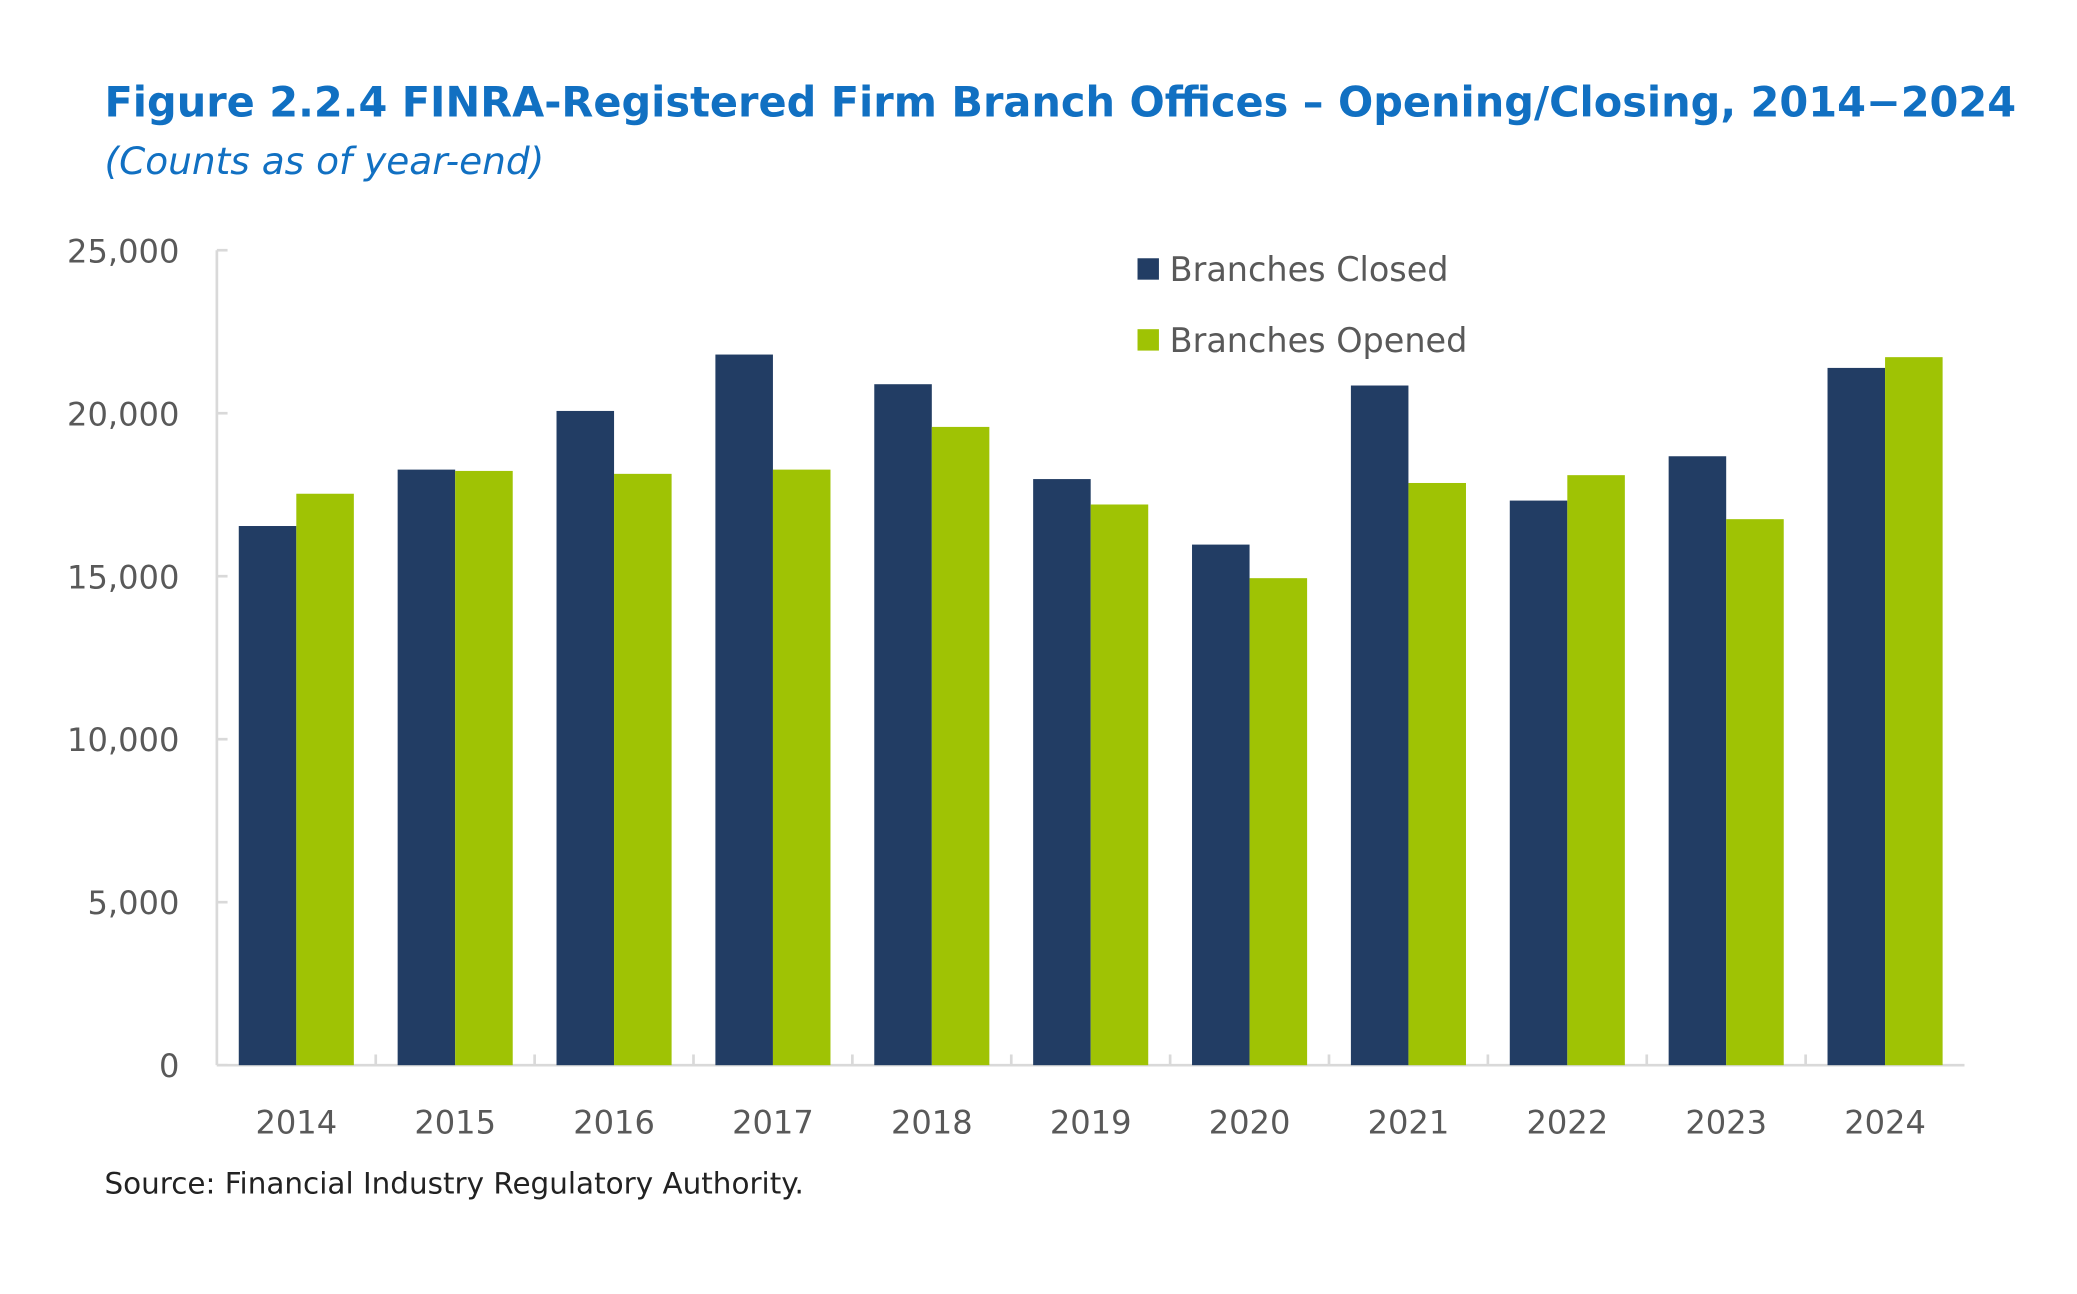 The width and height of the screenshot is (2077, 1294). What do you see at coordinates (1091, 1122) in the screenshot?
I see `x-tick-label: 2019` at bounding box center [1091, 1122].